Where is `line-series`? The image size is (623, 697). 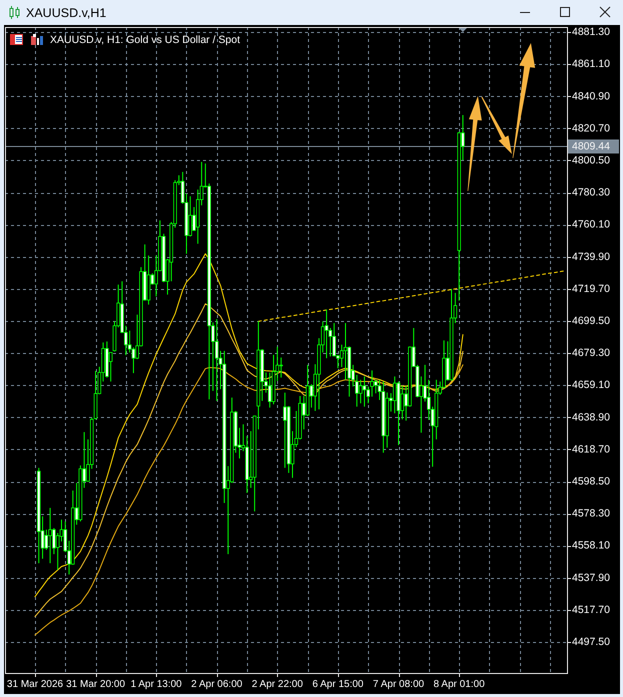
line-series is located at coordinates (412, 296).